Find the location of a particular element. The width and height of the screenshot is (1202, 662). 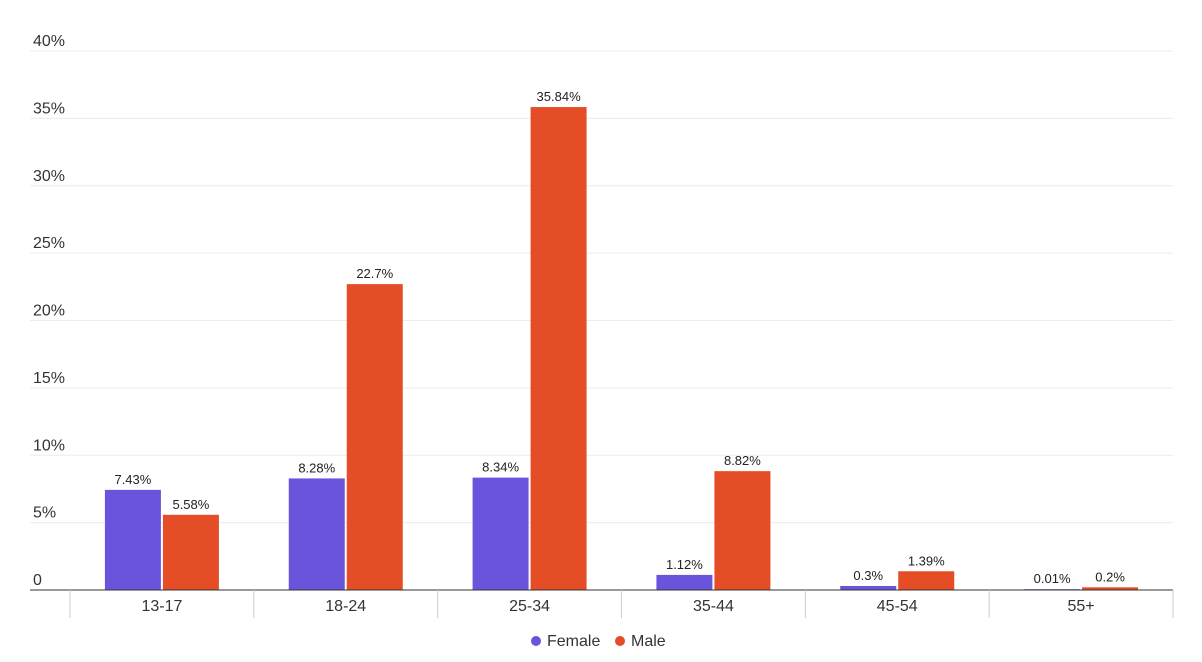

data-label: 35.84% is located at coordinates (559, 96).